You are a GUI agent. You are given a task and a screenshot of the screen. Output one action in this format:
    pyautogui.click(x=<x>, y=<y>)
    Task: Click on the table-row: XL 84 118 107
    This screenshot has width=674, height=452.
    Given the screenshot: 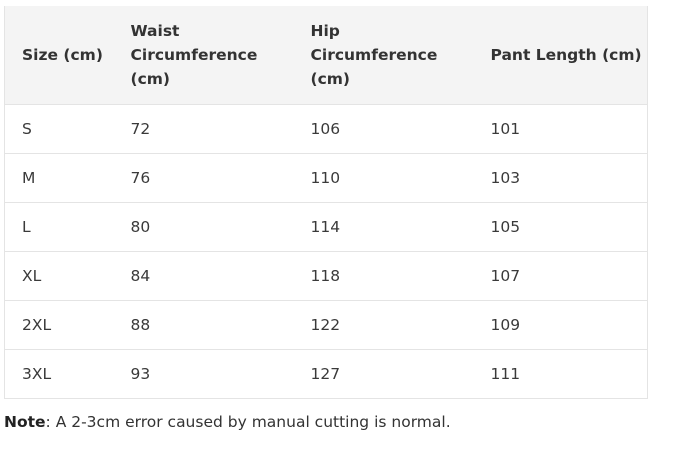 What is the action you would take?
    pyautogui.click(x=326, y=275)
    